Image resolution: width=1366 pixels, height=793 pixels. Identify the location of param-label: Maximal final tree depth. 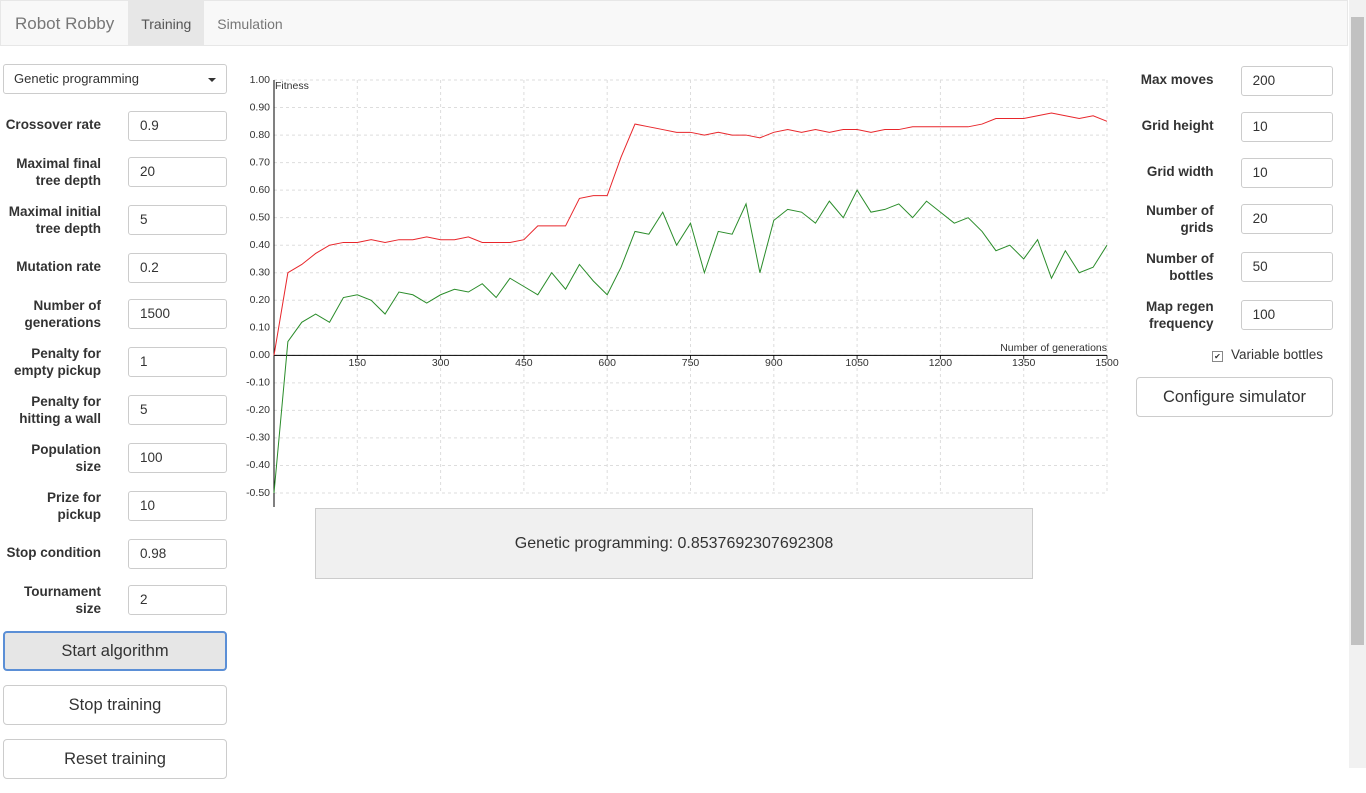
(58, 172).